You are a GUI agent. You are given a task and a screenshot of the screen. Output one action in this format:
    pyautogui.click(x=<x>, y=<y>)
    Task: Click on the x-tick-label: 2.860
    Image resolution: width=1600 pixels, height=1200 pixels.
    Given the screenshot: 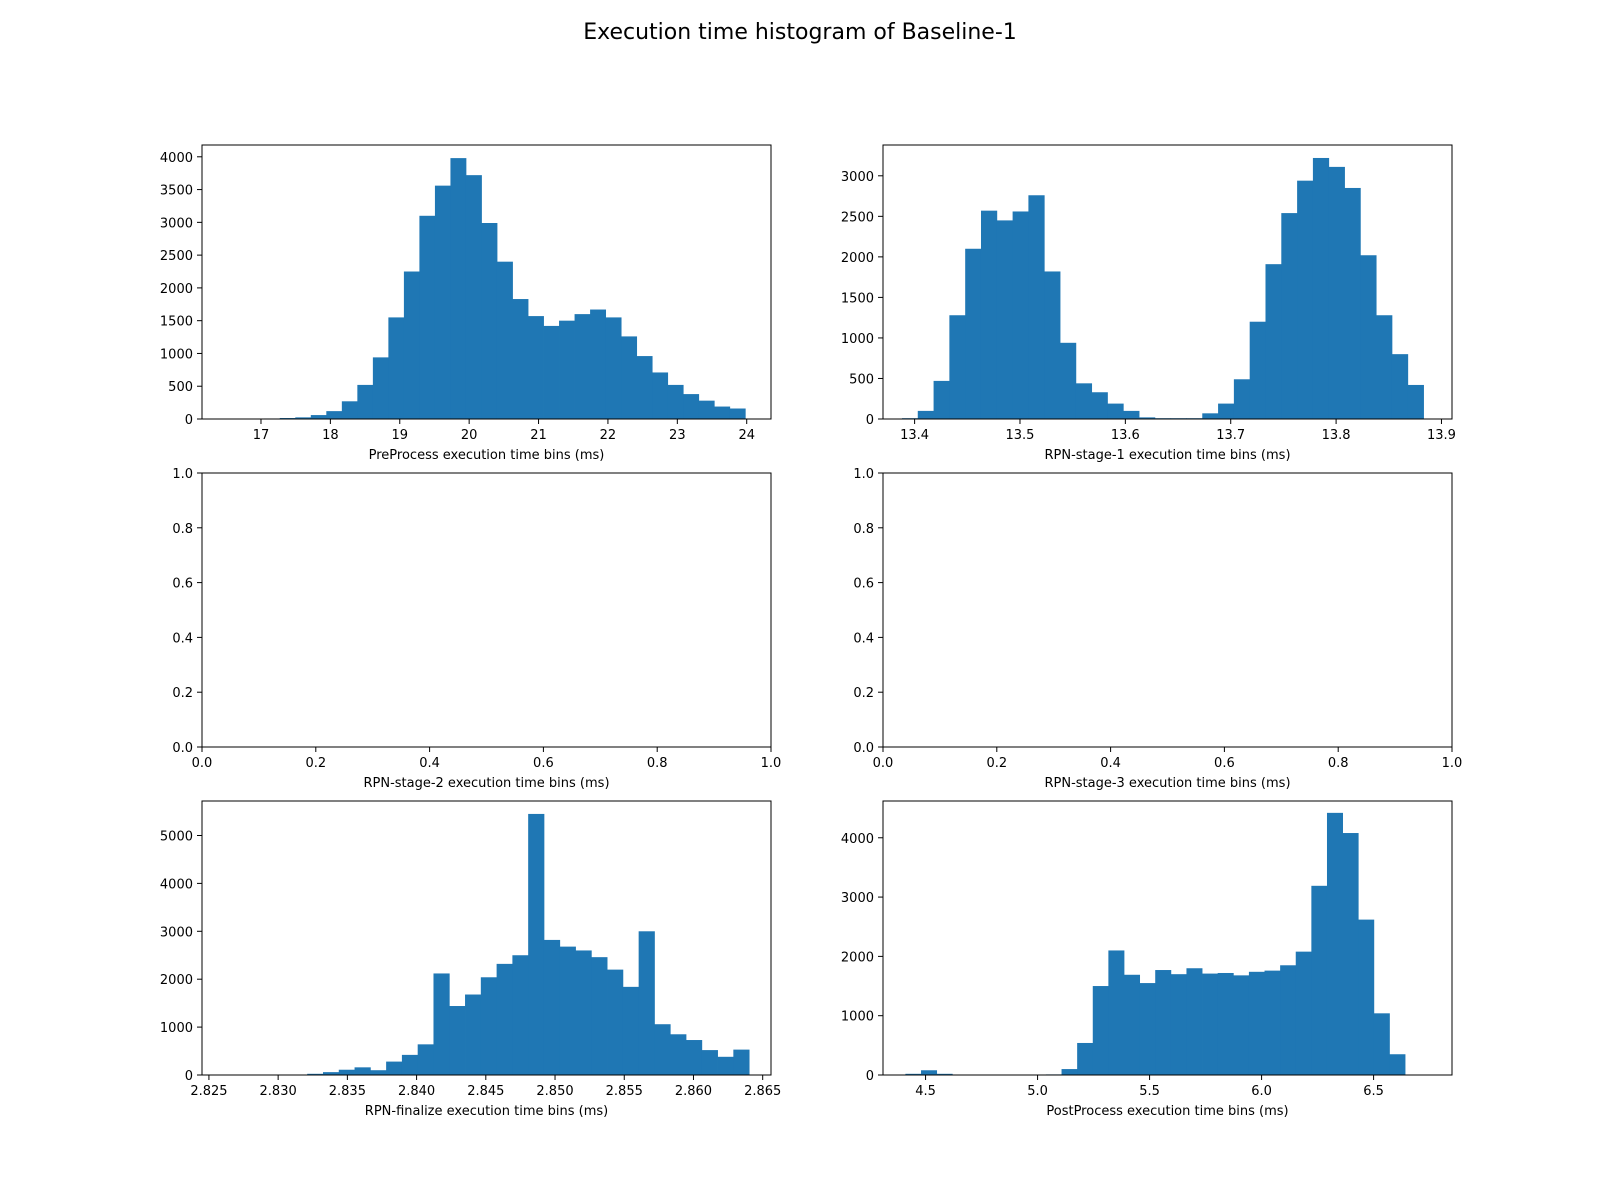 What is the action you would take?
    pyautogui.click(x=693, y=1091)
    